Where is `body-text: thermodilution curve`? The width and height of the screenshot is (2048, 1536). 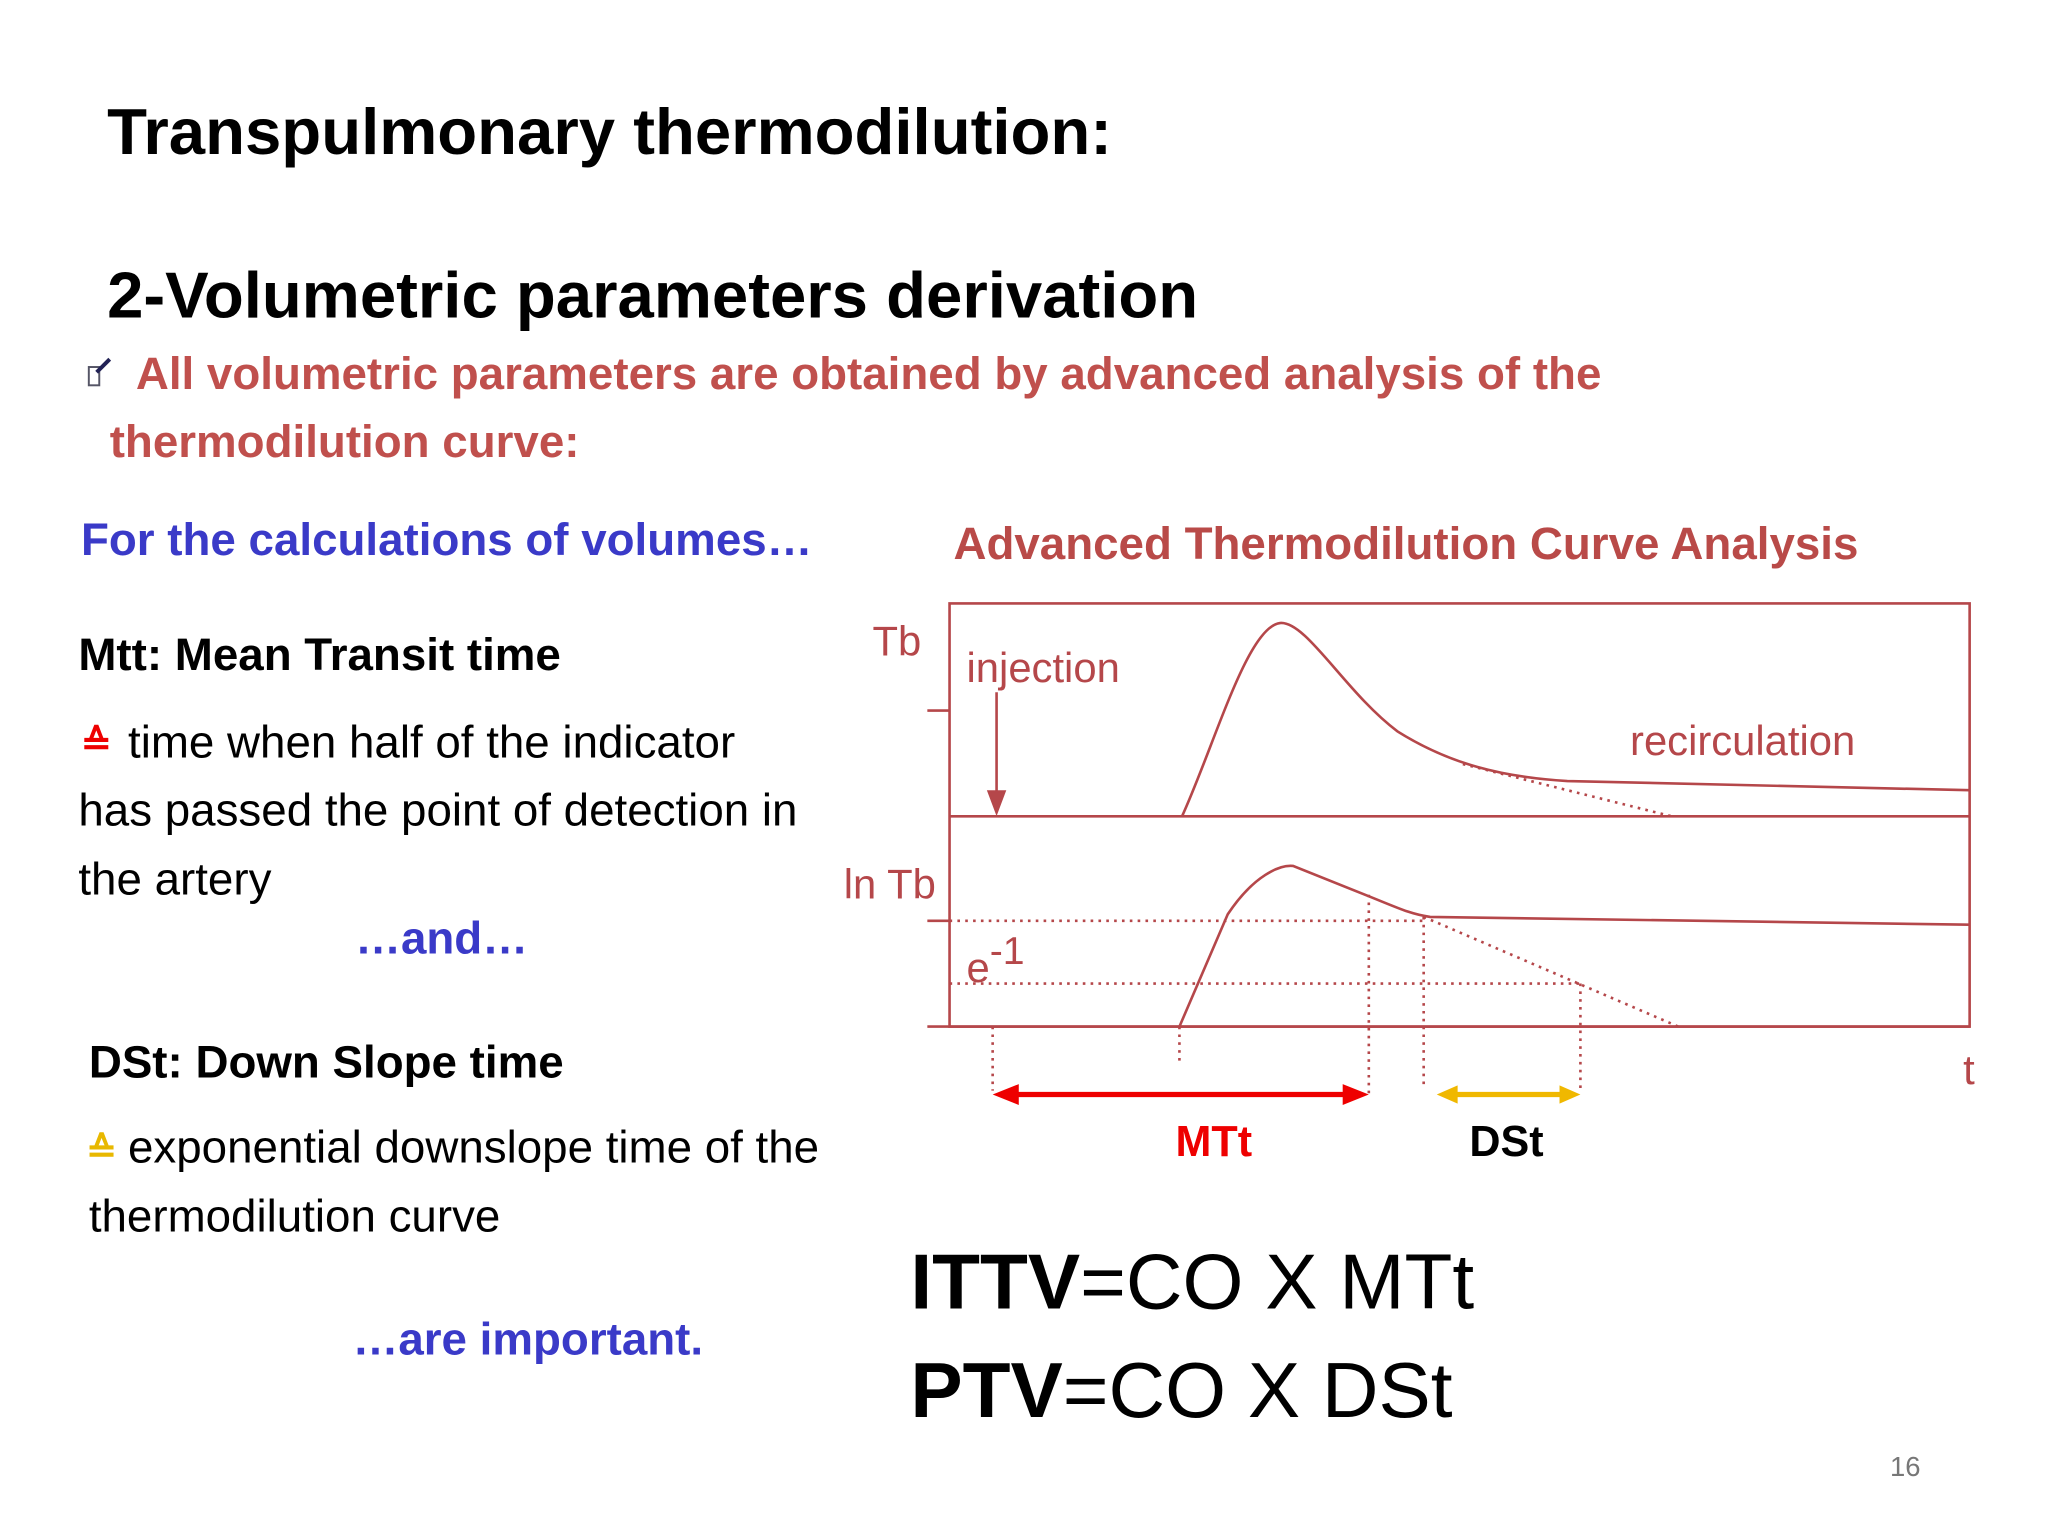 body-text: thermodilution curve is located at coordinates (295, 1216).